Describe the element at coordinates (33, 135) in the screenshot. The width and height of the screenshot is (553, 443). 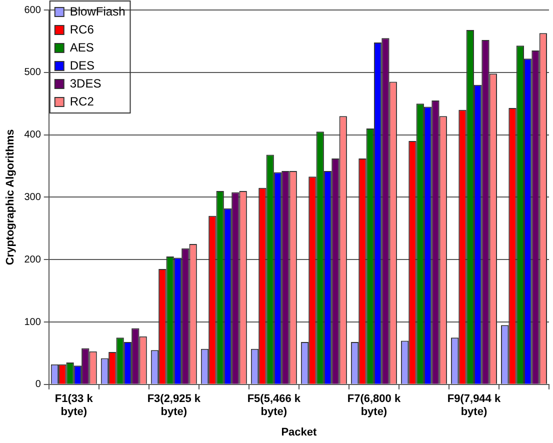
I see `y-tick-label: 400` at that location.